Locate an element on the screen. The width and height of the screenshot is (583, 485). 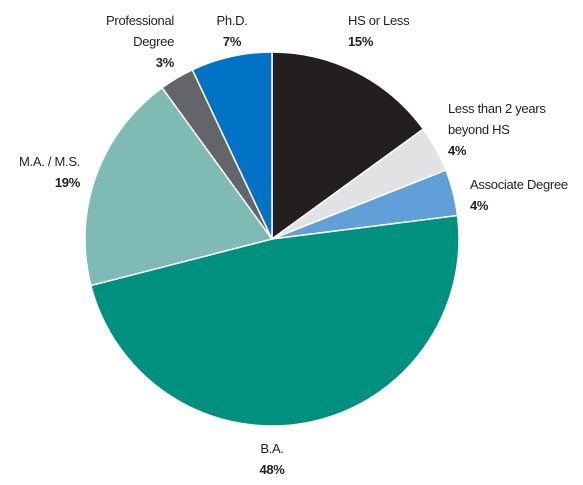
category-name: B.A. is located at coordinates (272, 448).